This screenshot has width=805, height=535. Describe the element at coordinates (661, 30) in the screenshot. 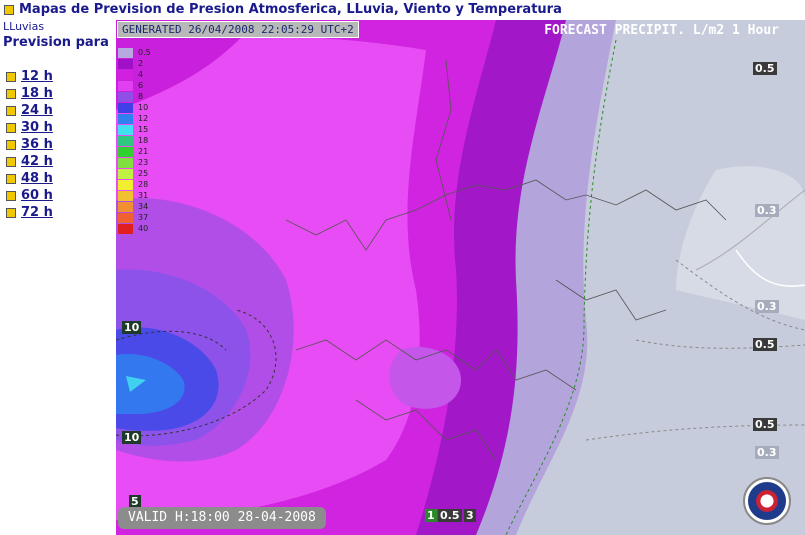

I see `forecast-title: FORECAST PRECIPIT. L/m2 1 Hour` at that location.